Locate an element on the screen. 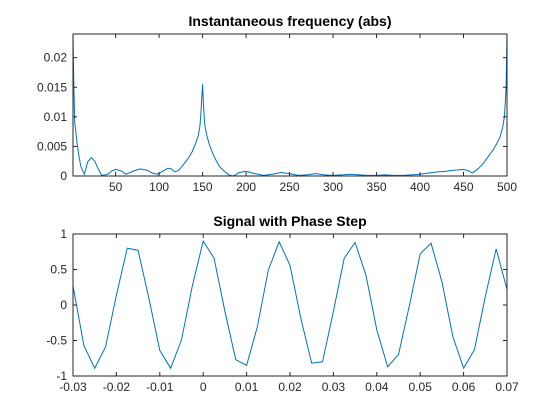 The image size is (560, 420). x-tick-label: 350 is located at coordinates (377, 187).